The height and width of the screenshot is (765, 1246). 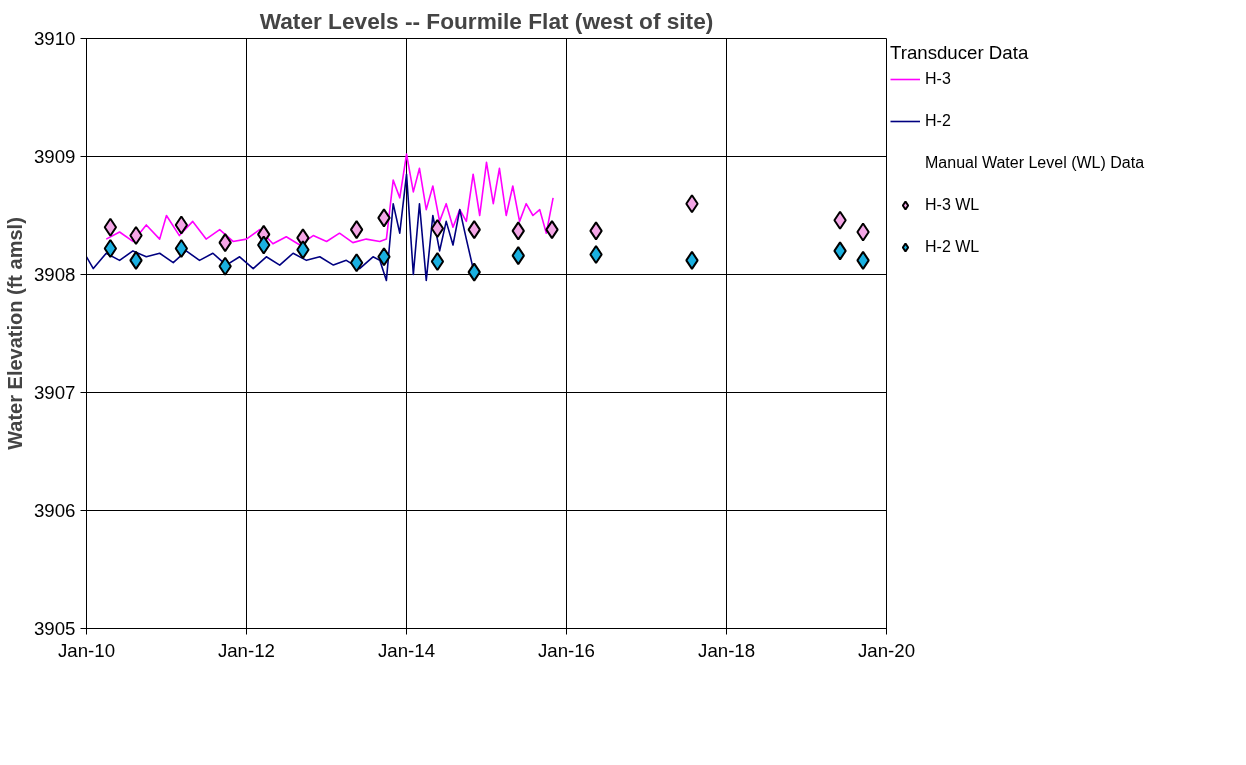 What do you see at coordinates (407, 650) in the screenshot?
I see `x-tick-label: Jan-14` at bounding box center [407, 650].